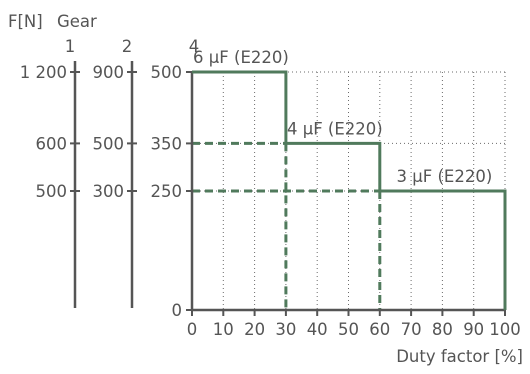 This screenshot has width=530, height=374. Describe the element at coordinates (167, 72) in the screenshot. I see `y-tick-label-500: 500` at that location.